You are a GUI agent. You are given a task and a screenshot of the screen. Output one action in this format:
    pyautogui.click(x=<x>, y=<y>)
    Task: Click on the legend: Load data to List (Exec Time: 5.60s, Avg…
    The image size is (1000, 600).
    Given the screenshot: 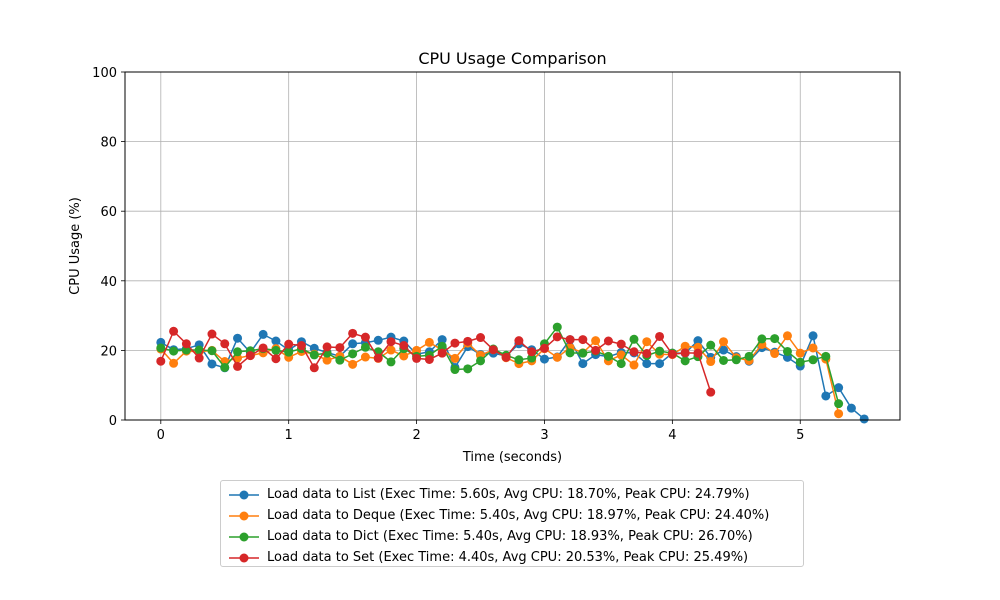 What is the action you would take?
    pyautogui.click(x=512, y=523)
    